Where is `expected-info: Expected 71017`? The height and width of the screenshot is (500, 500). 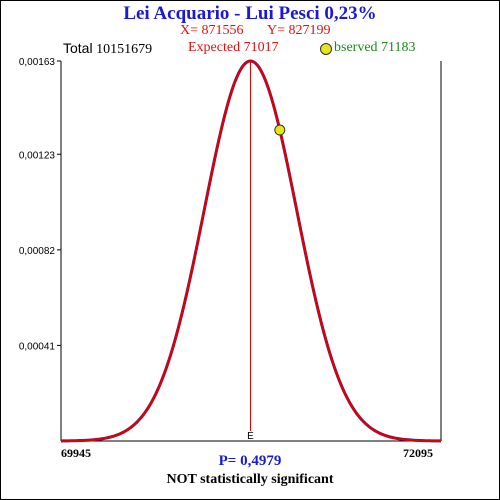 expected-info: Expected 71017 is located at coordinates (233, 47).